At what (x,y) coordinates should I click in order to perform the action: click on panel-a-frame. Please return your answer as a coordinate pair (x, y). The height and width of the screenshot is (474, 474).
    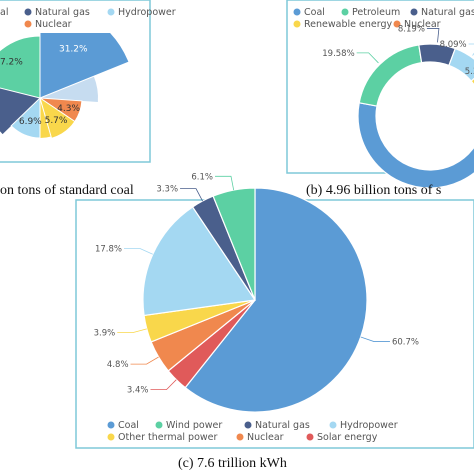
    Looking at the image, I should click on (75, 81).